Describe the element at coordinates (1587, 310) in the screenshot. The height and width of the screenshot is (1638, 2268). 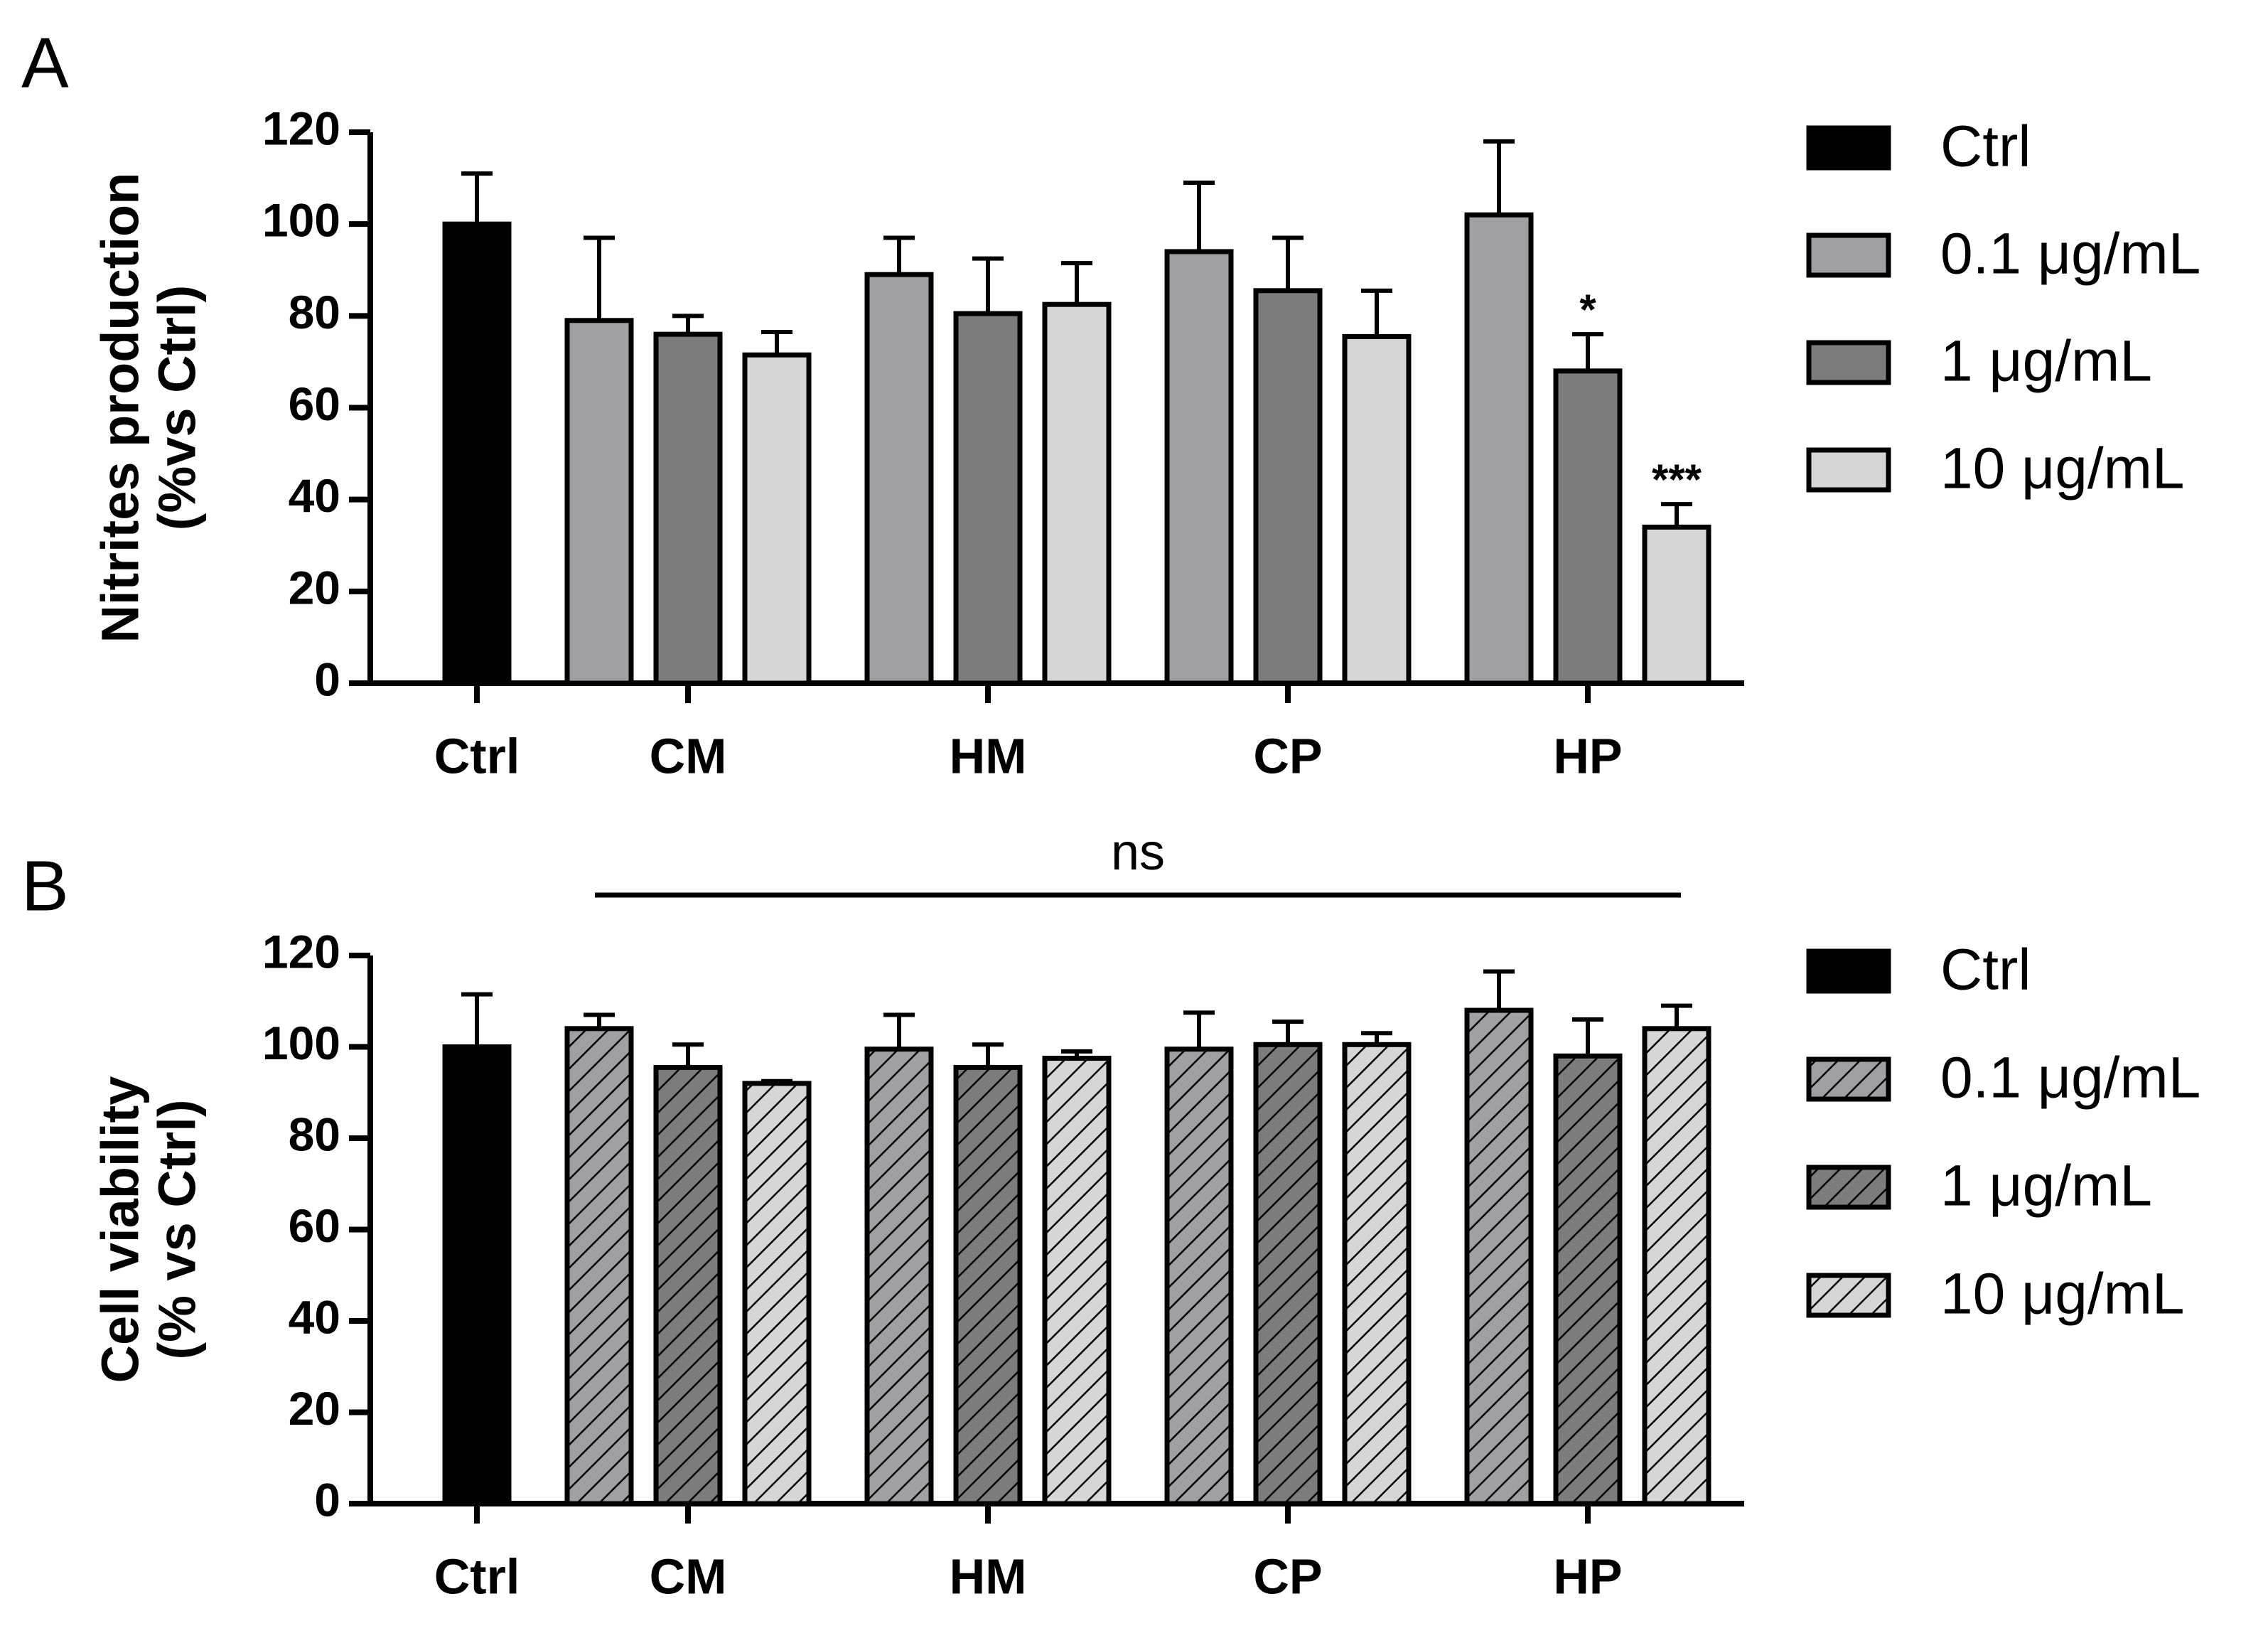
I see `significance-label: *` at that location.